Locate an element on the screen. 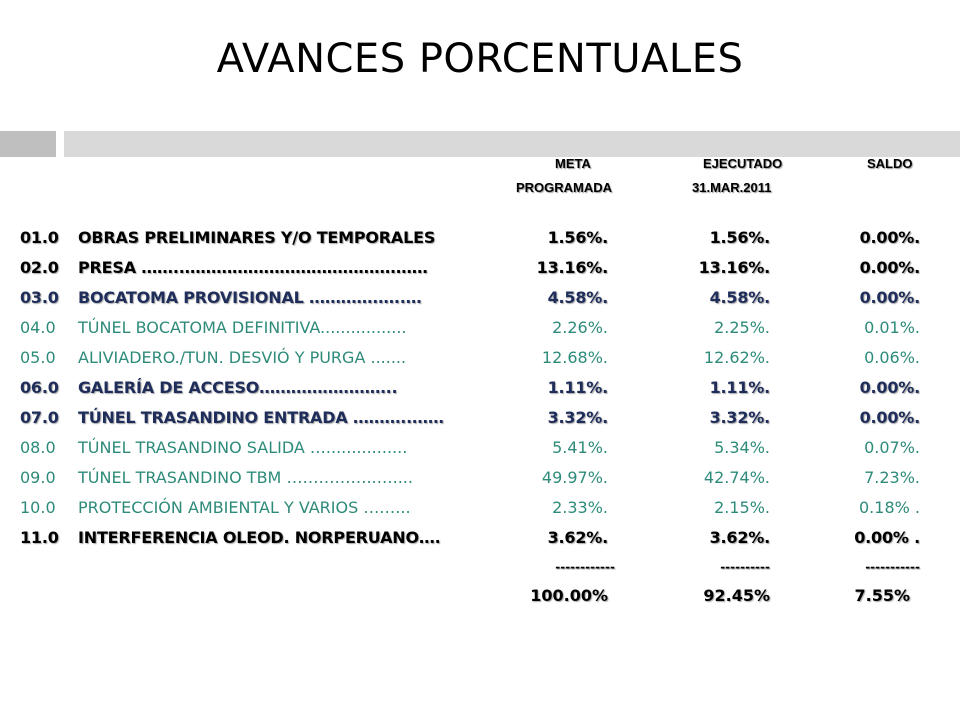 Image resolution: width=960 pixels, height=720 pixels. row-saldo: 0.01%. is located at coordinates (892, 327).